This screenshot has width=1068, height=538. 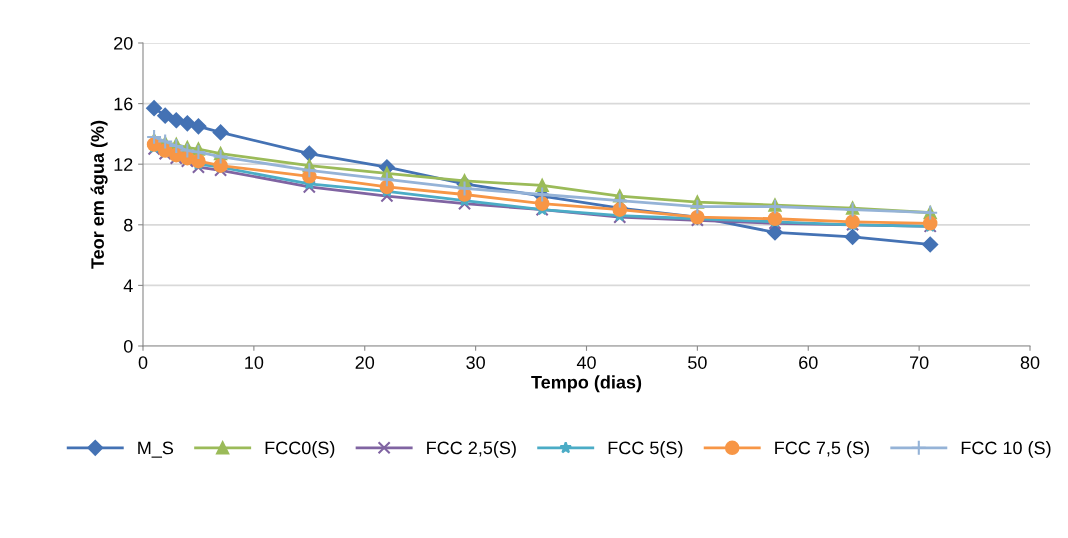 I want to click on x-tick-label: 60, so click(x=808, y=362).